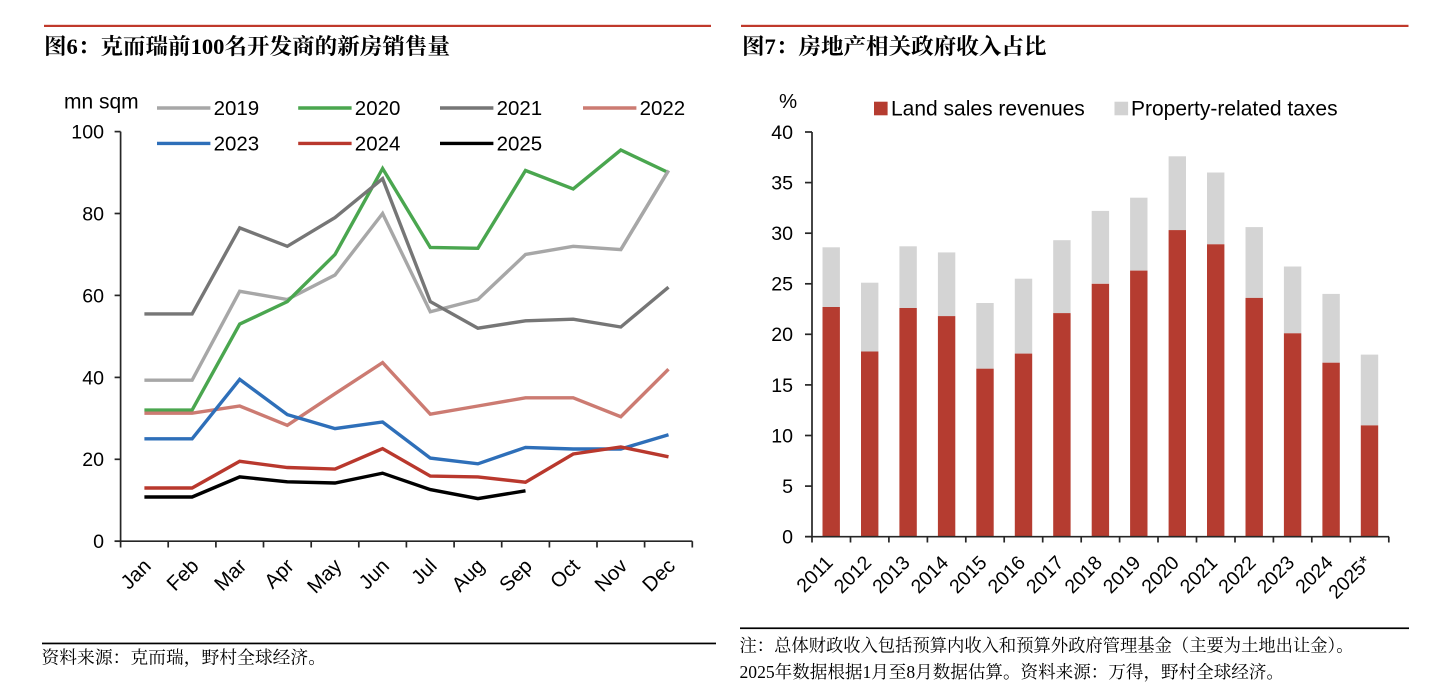  Describe the element at coordinates (378, 144) in the screenshot. I see `svg-text: 2024` at that location.